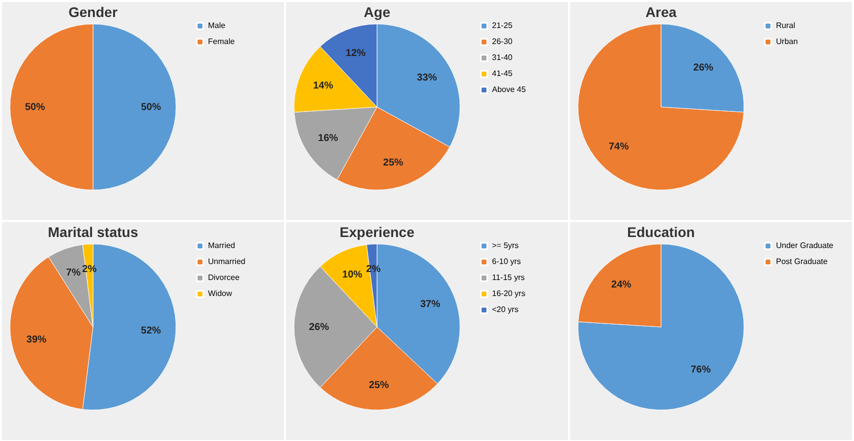  I want to click on data-label: 39%, so click(36, 340).